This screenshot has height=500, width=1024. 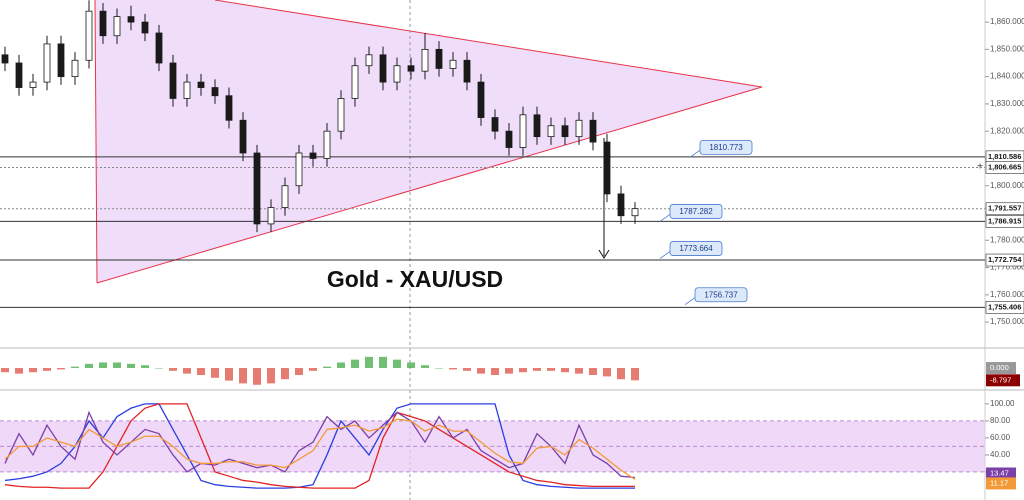 What do you see at coordinates (1000, 437) in the screenshot?
I see `y-tick-label: 60.00` at bounding box center [1000, 437].